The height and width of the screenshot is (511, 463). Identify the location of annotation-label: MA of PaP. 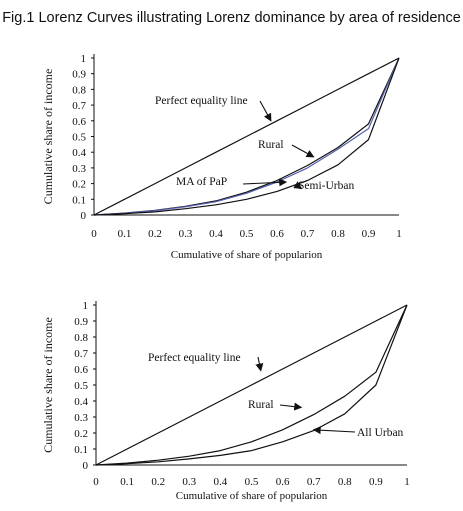
(201, 182).